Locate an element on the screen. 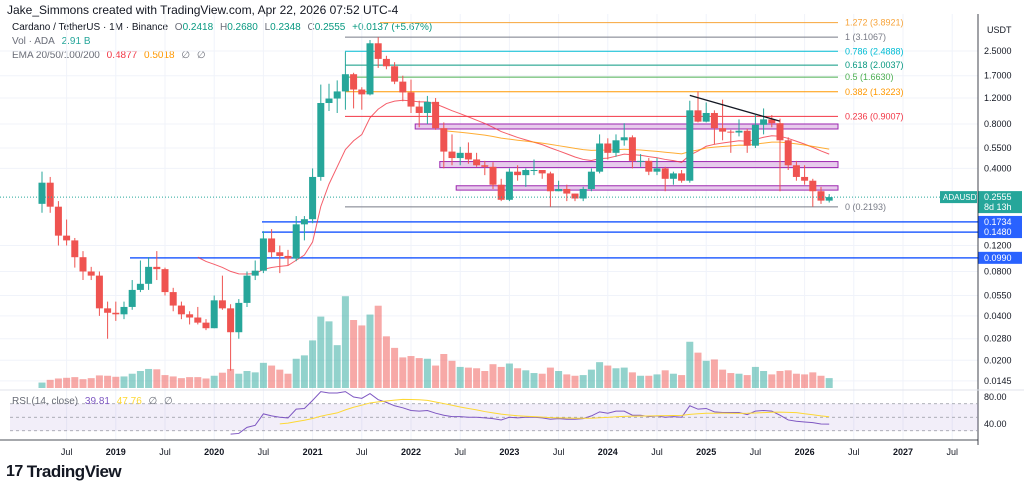 The image size is (1024, 502). price-level-label: 0.1480 is located at coordinates (998, 232).